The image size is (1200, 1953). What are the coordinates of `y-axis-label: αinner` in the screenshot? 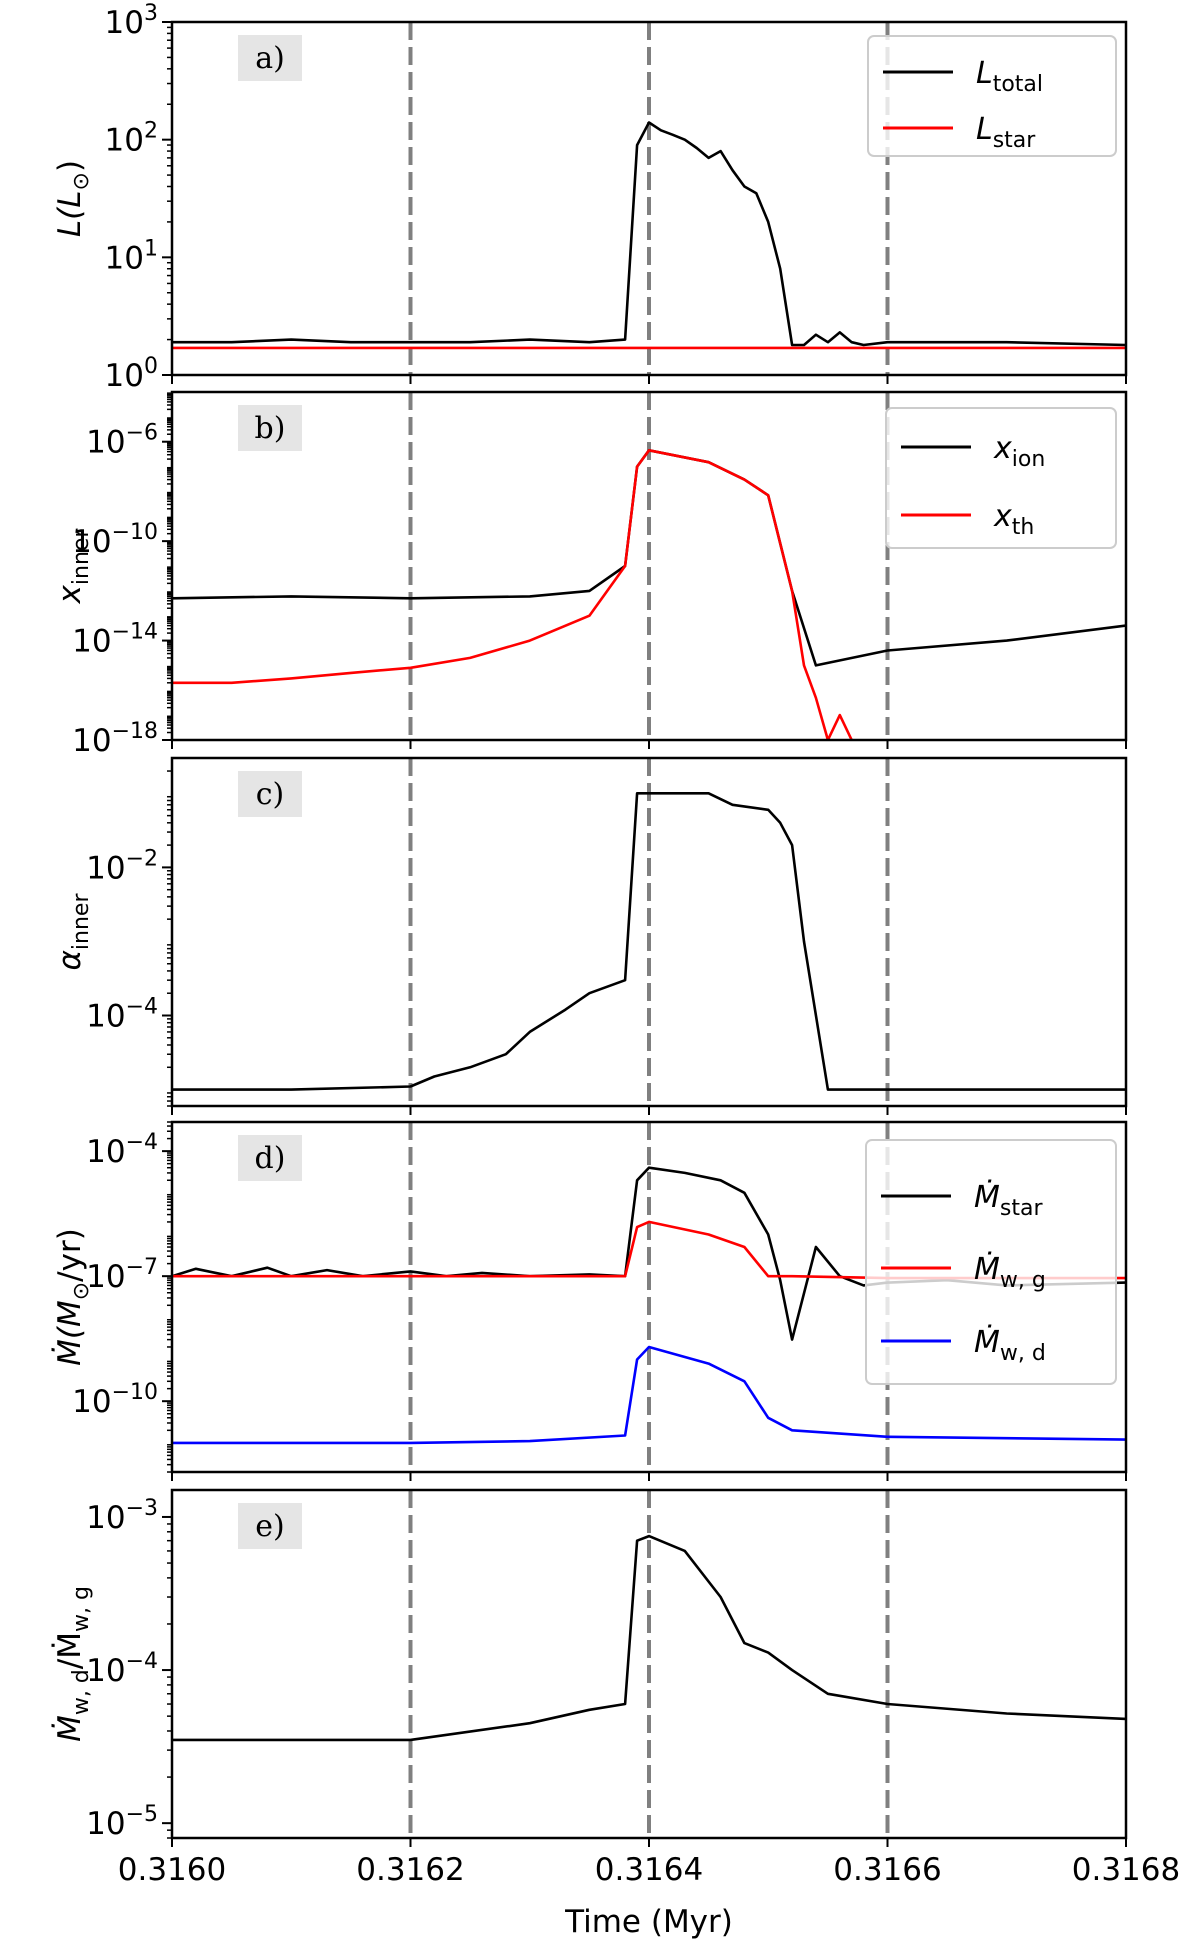 It's located at (73, 932).